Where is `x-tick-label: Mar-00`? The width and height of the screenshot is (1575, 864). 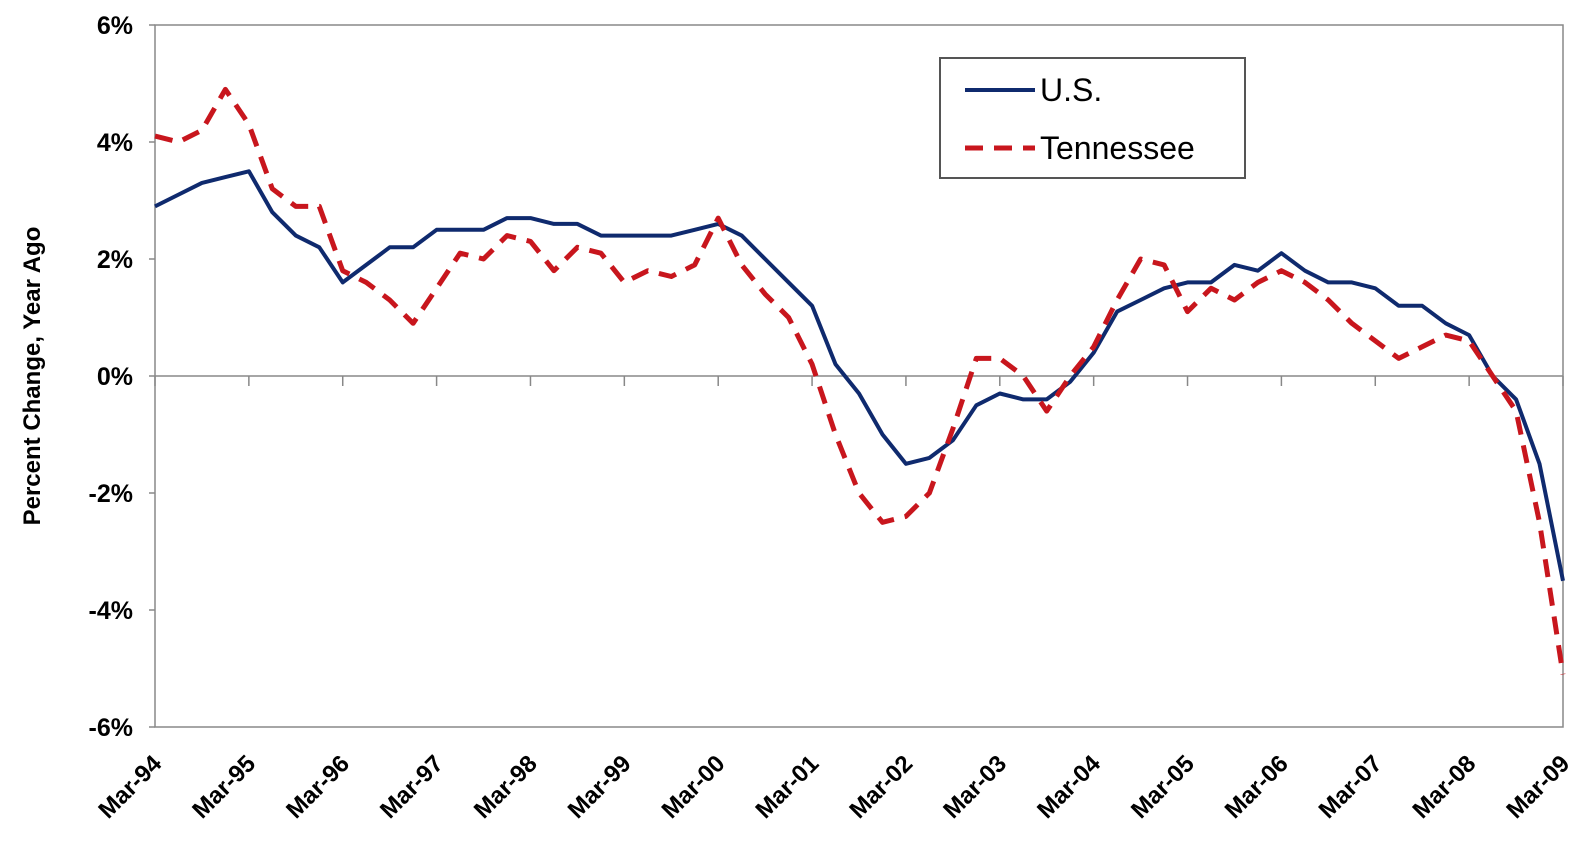 x-tick-label: Mar-00 is located at coordinates (694, 787).